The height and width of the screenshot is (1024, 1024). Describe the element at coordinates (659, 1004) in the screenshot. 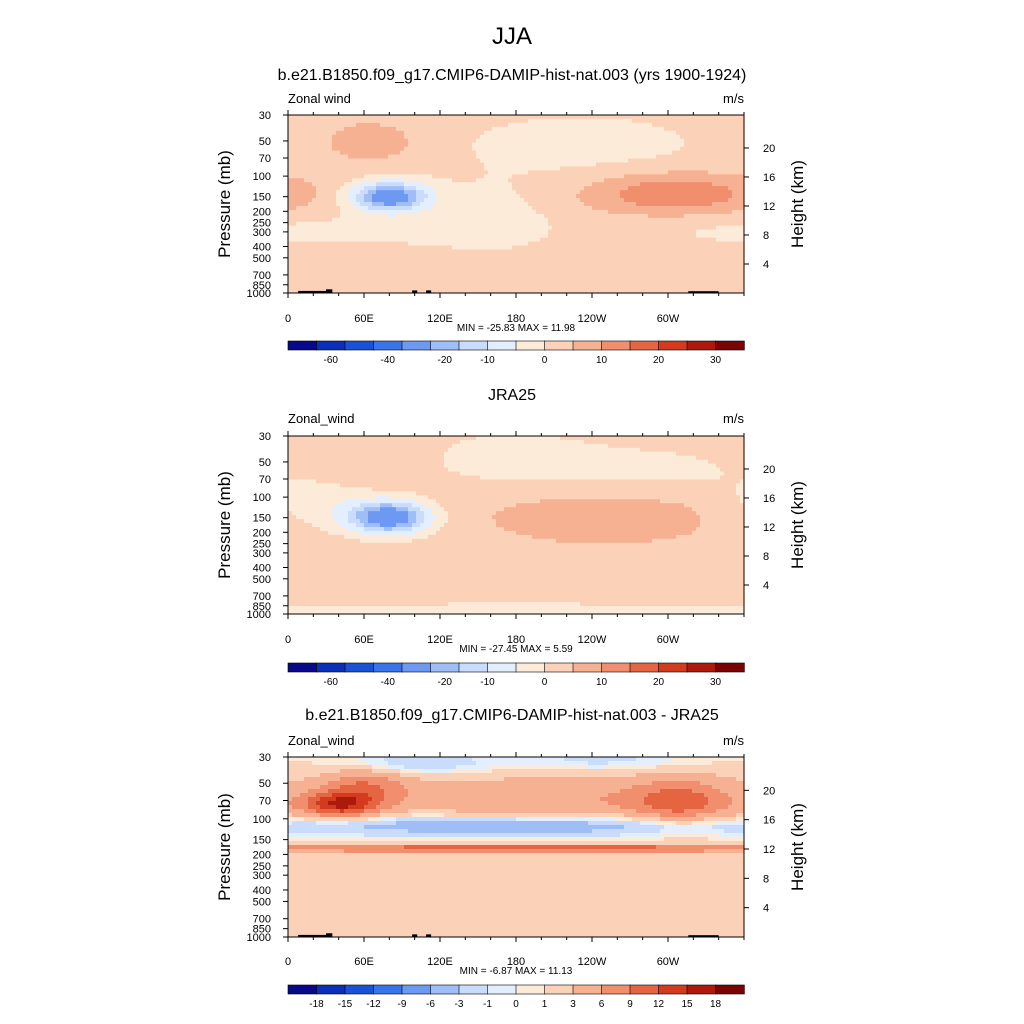

I see `colorbar-label: 12` at that location.